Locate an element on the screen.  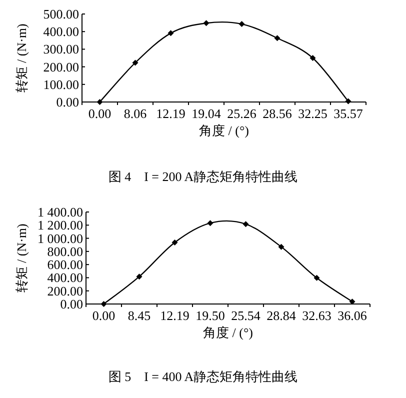
y-tick-label: 100.00 is located at coordinates (61, 84).